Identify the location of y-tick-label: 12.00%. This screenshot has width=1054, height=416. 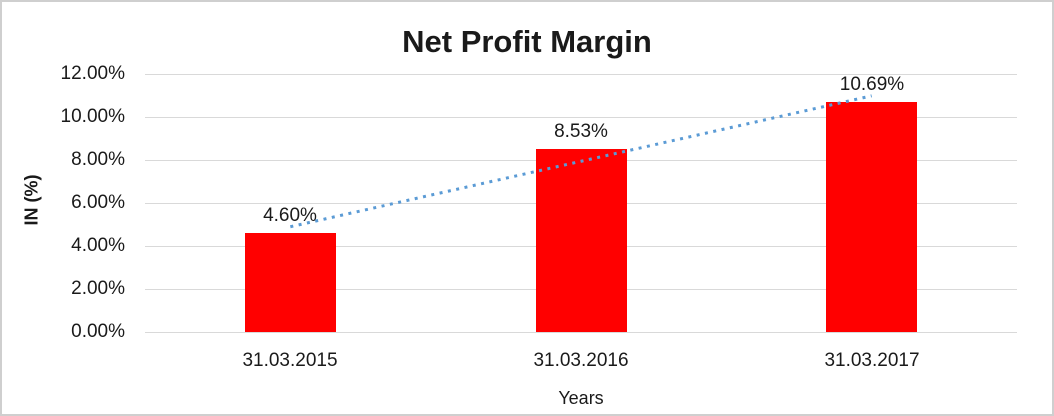
(92, 73).